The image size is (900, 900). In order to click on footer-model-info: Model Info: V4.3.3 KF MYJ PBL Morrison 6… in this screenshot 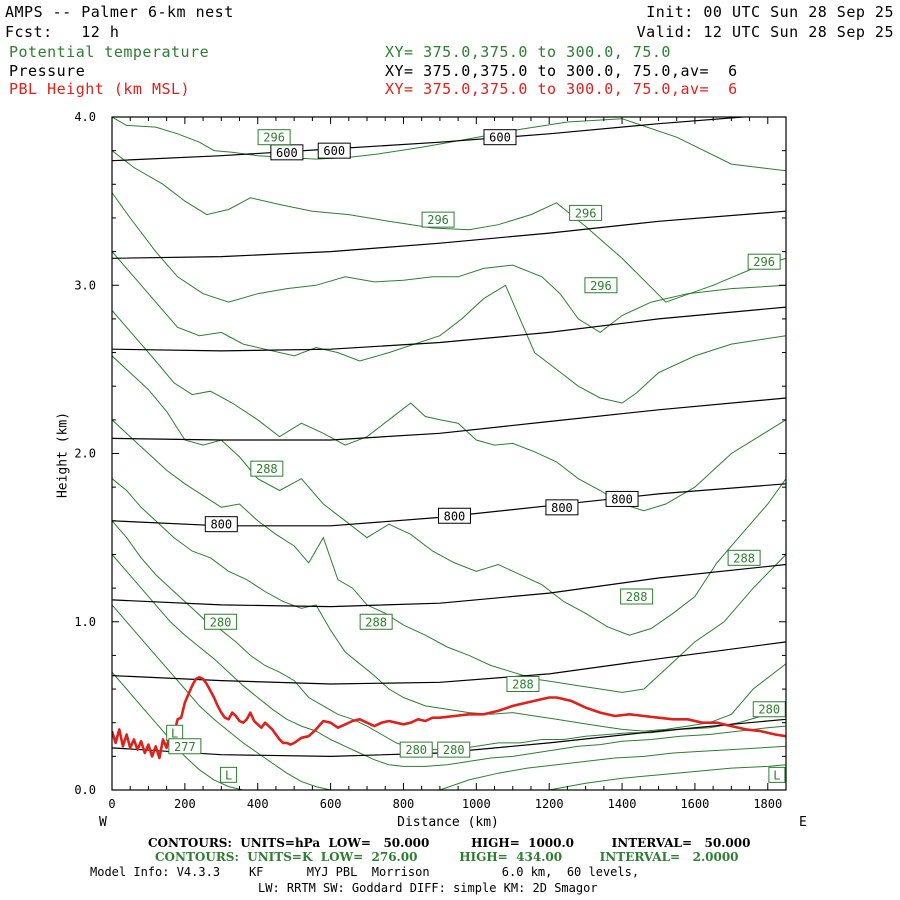, I will do `click(365, 872)`.